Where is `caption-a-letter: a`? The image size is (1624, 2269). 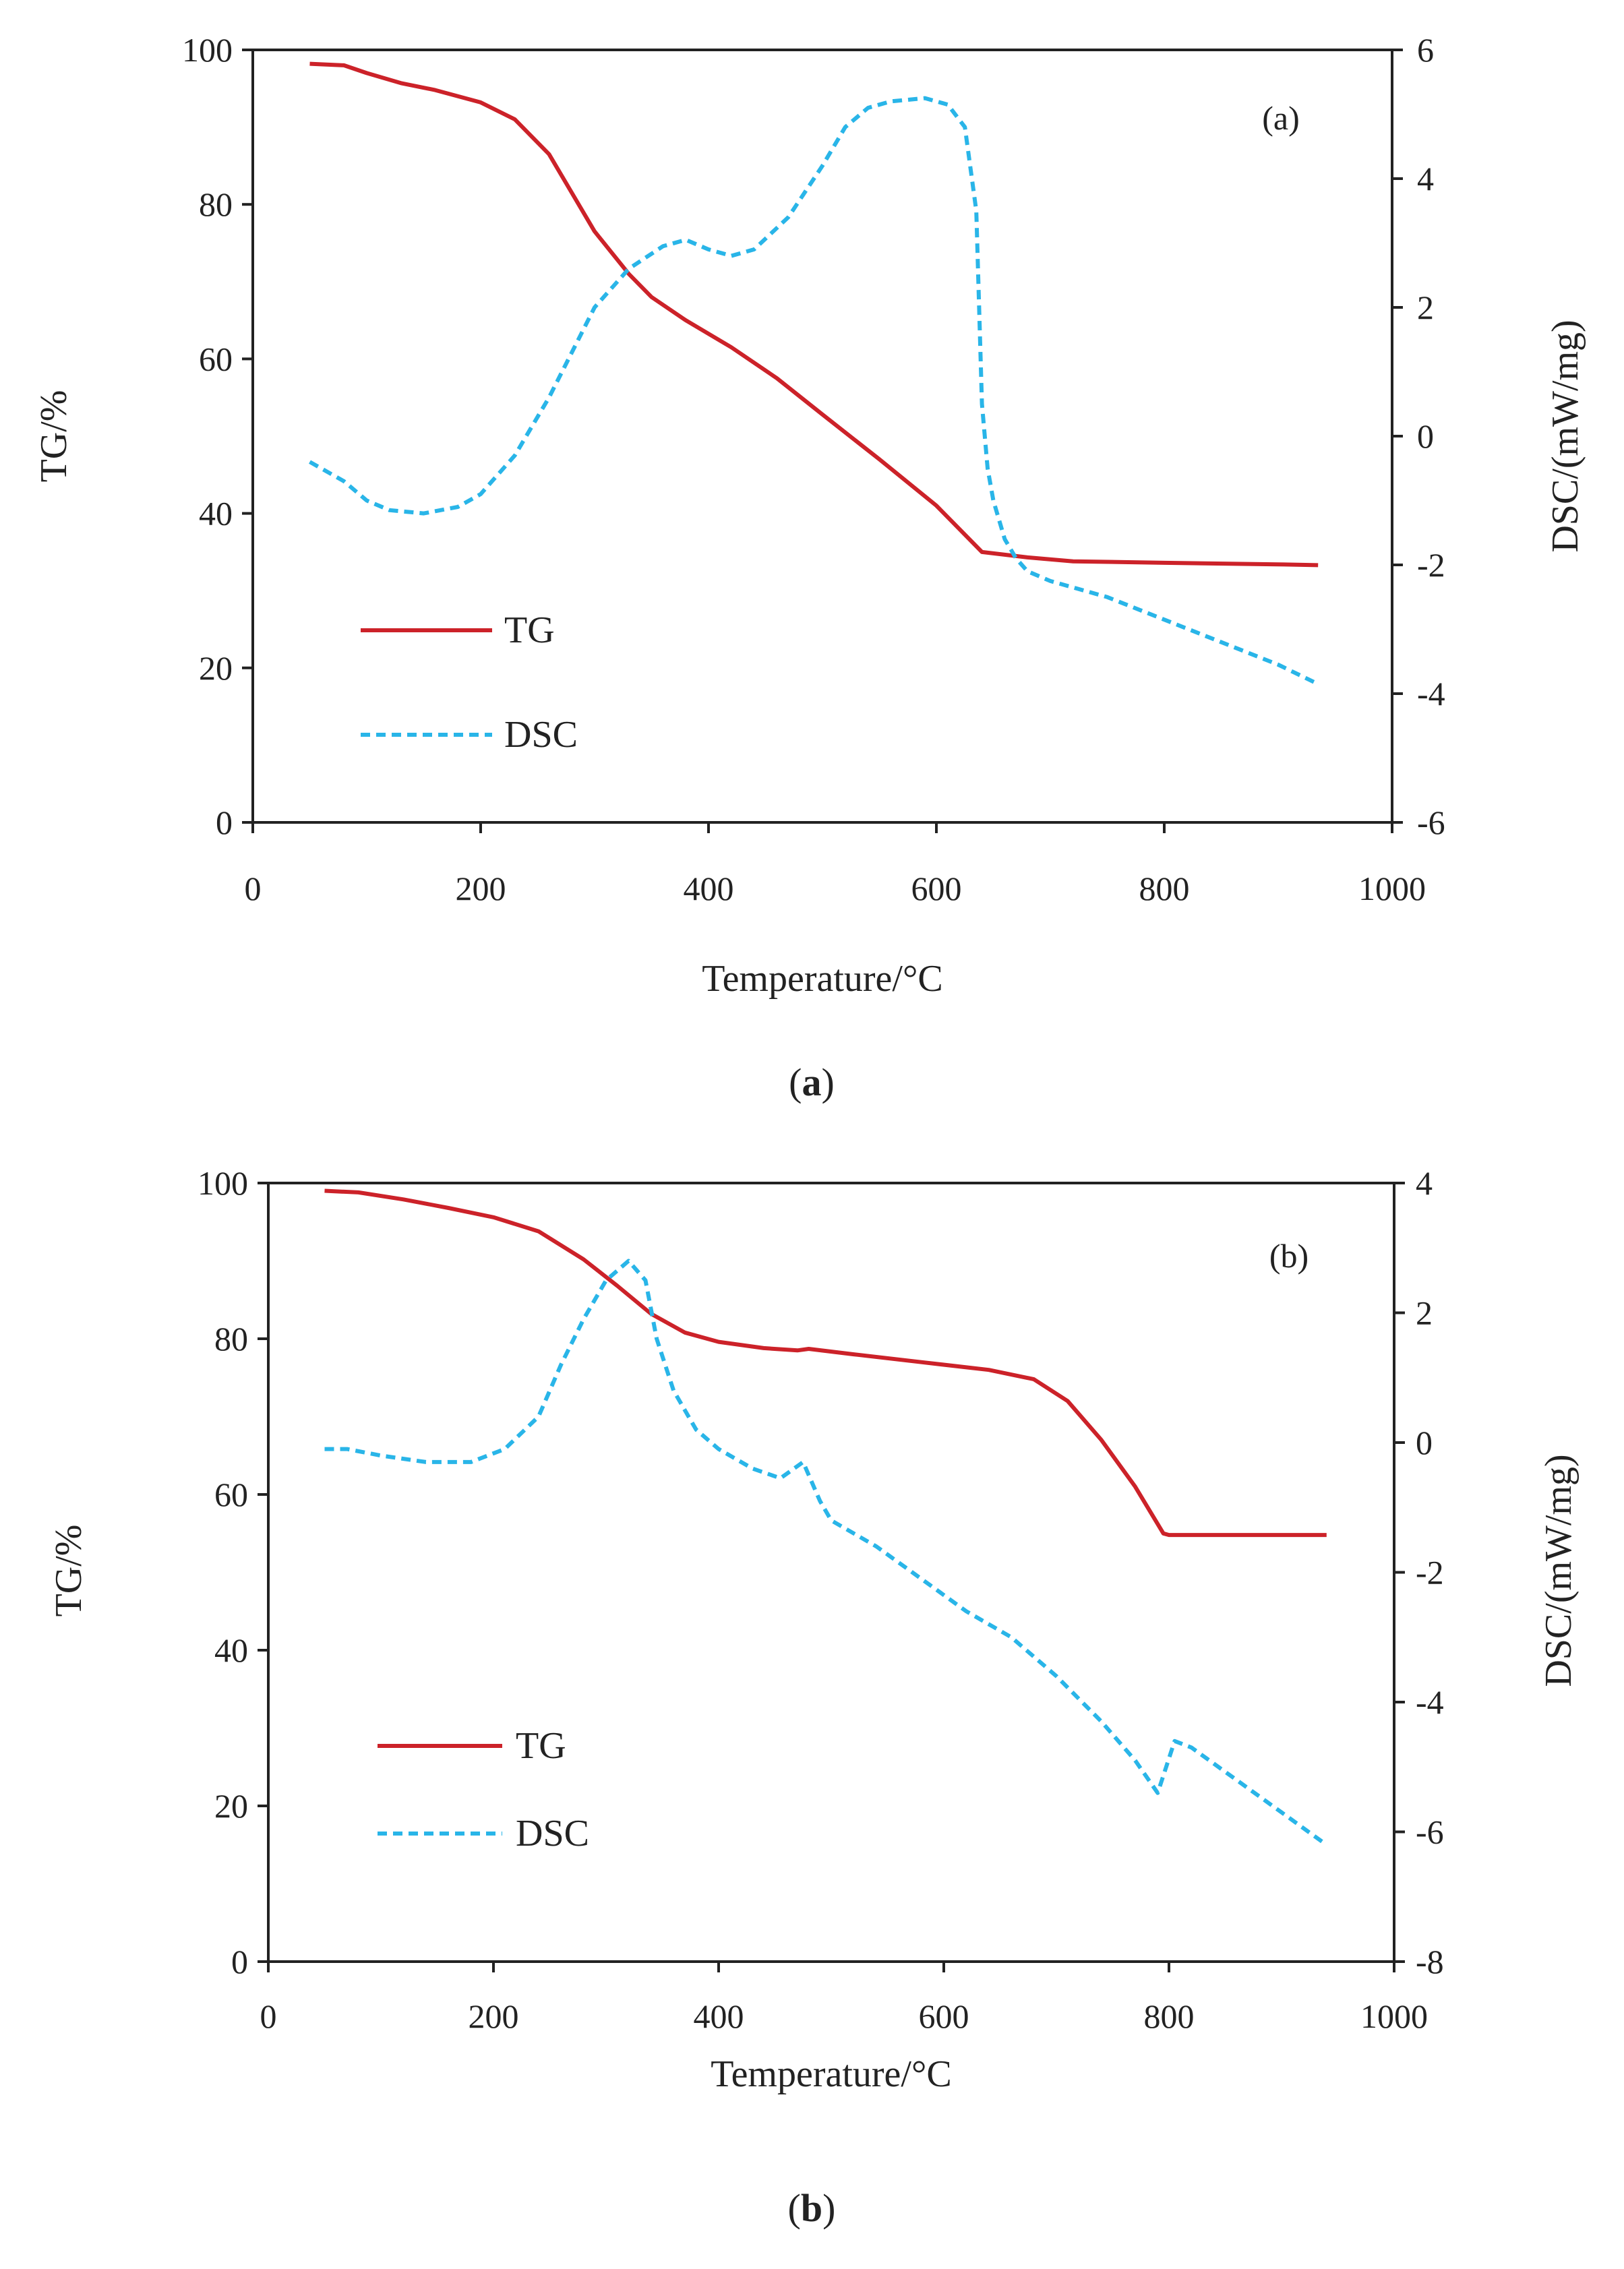
caption-a-letter: a is located at coordinates (812, 1082).